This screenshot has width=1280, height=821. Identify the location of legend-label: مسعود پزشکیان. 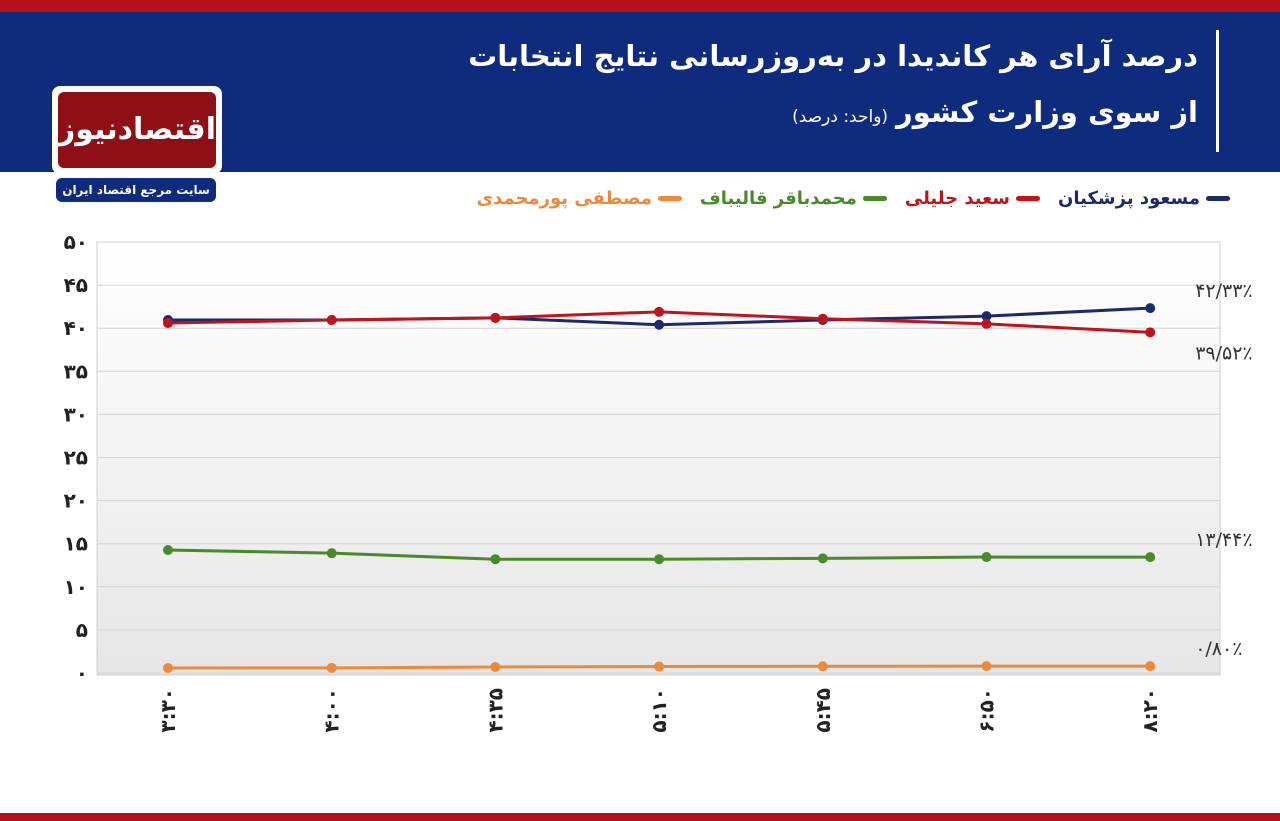
(1128, 198).